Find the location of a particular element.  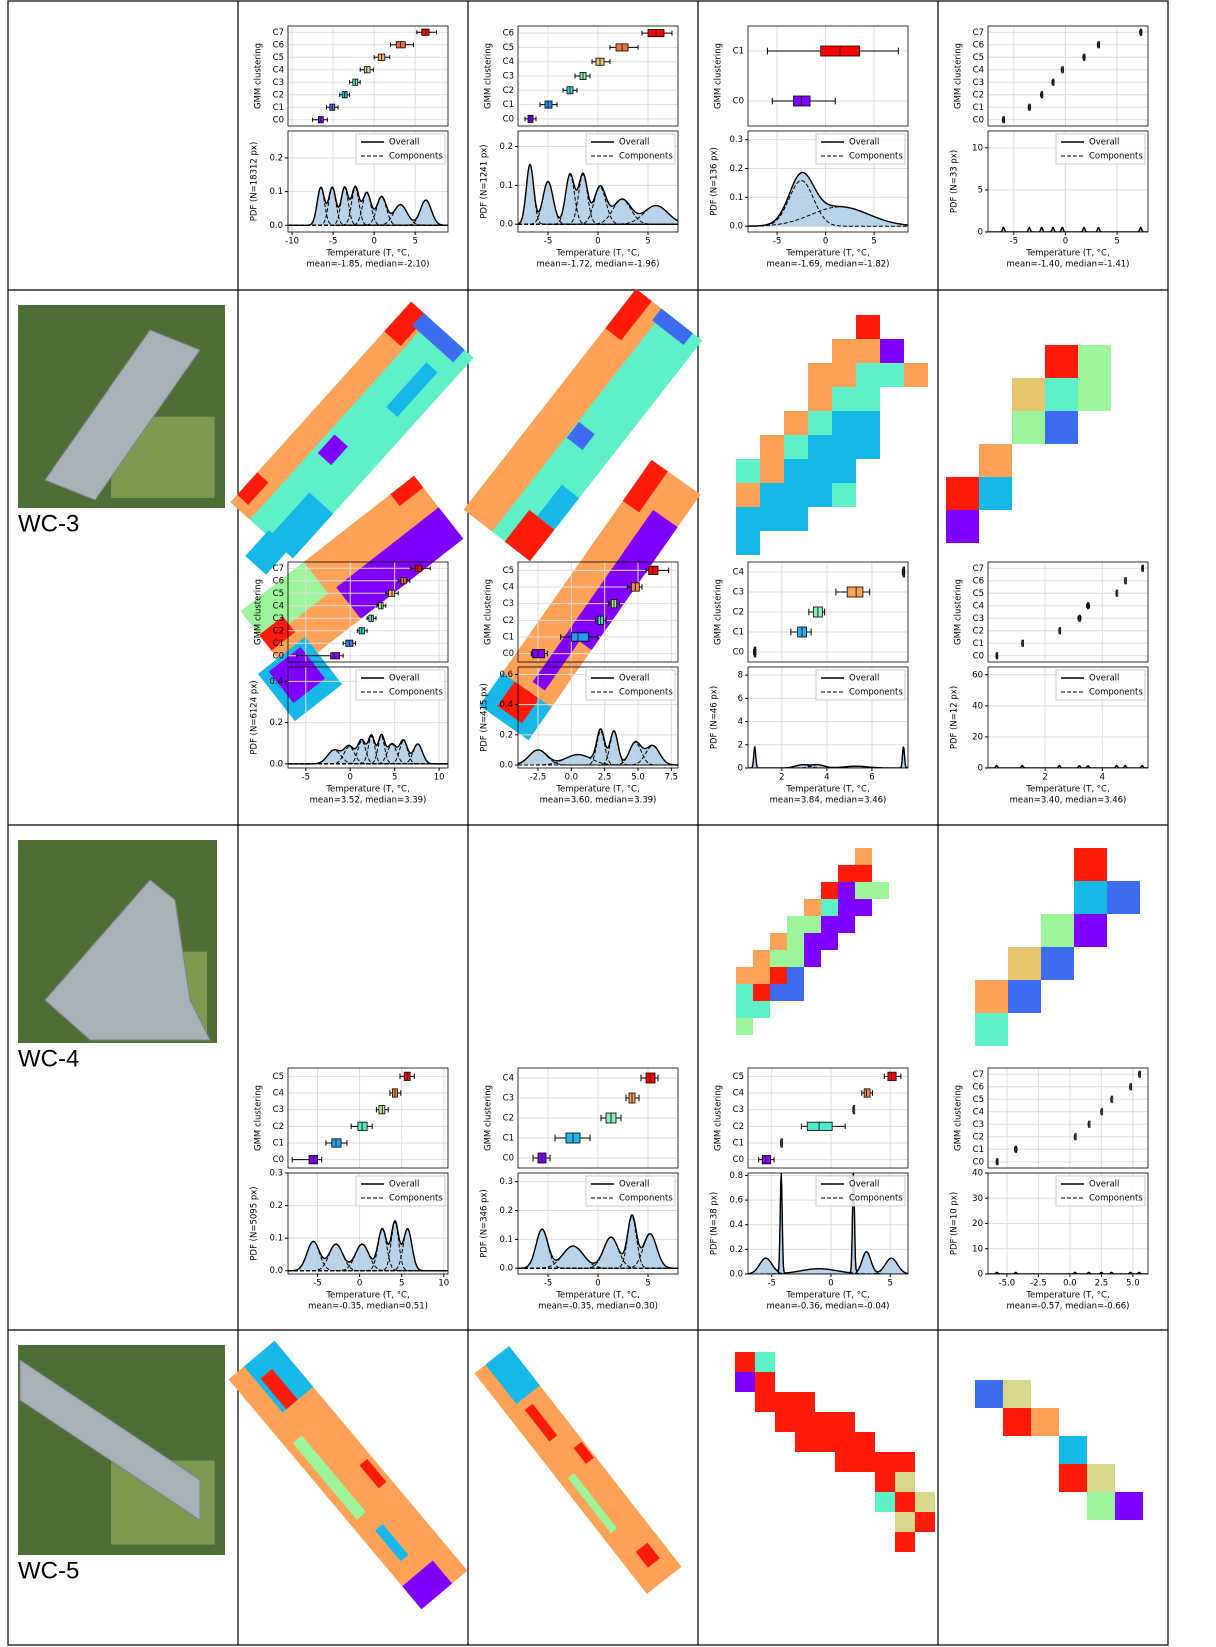

y-tick-label: 0.4 is located at coordinates (736, 1225).